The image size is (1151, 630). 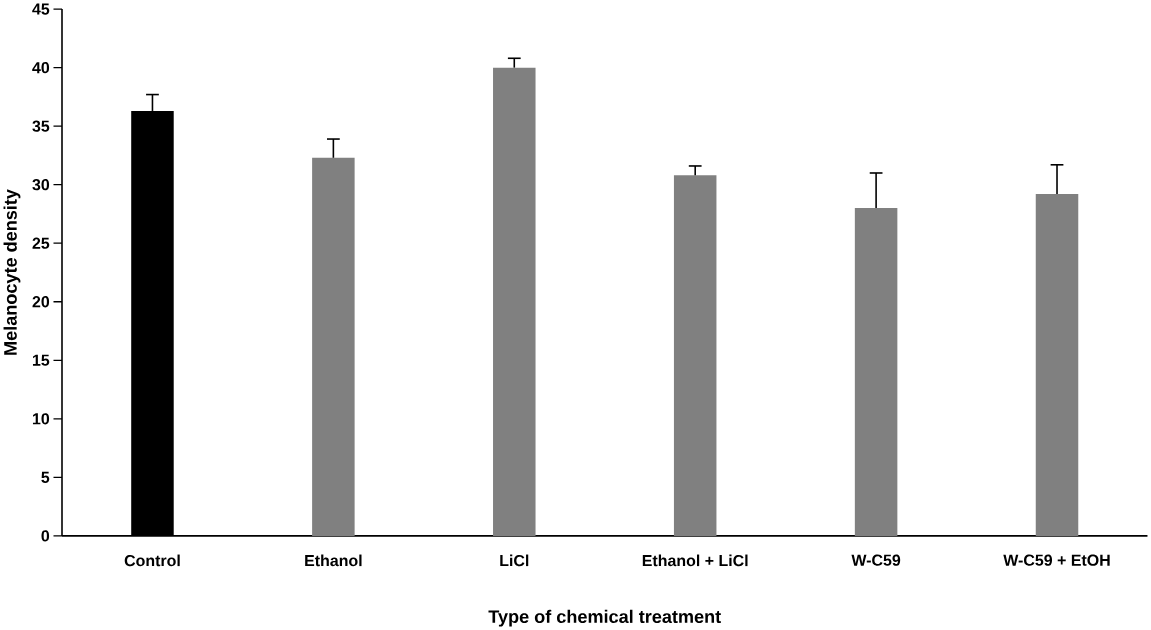 I want to click on x-tick-label: W-C59 + EtOH, so click(x=1056, y=560).